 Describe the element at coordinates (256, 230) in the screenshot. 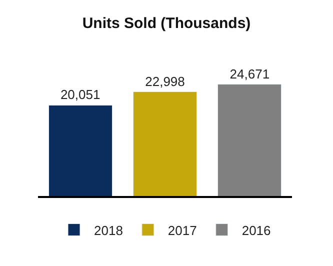

I see `legend-label: 2016` at that location.